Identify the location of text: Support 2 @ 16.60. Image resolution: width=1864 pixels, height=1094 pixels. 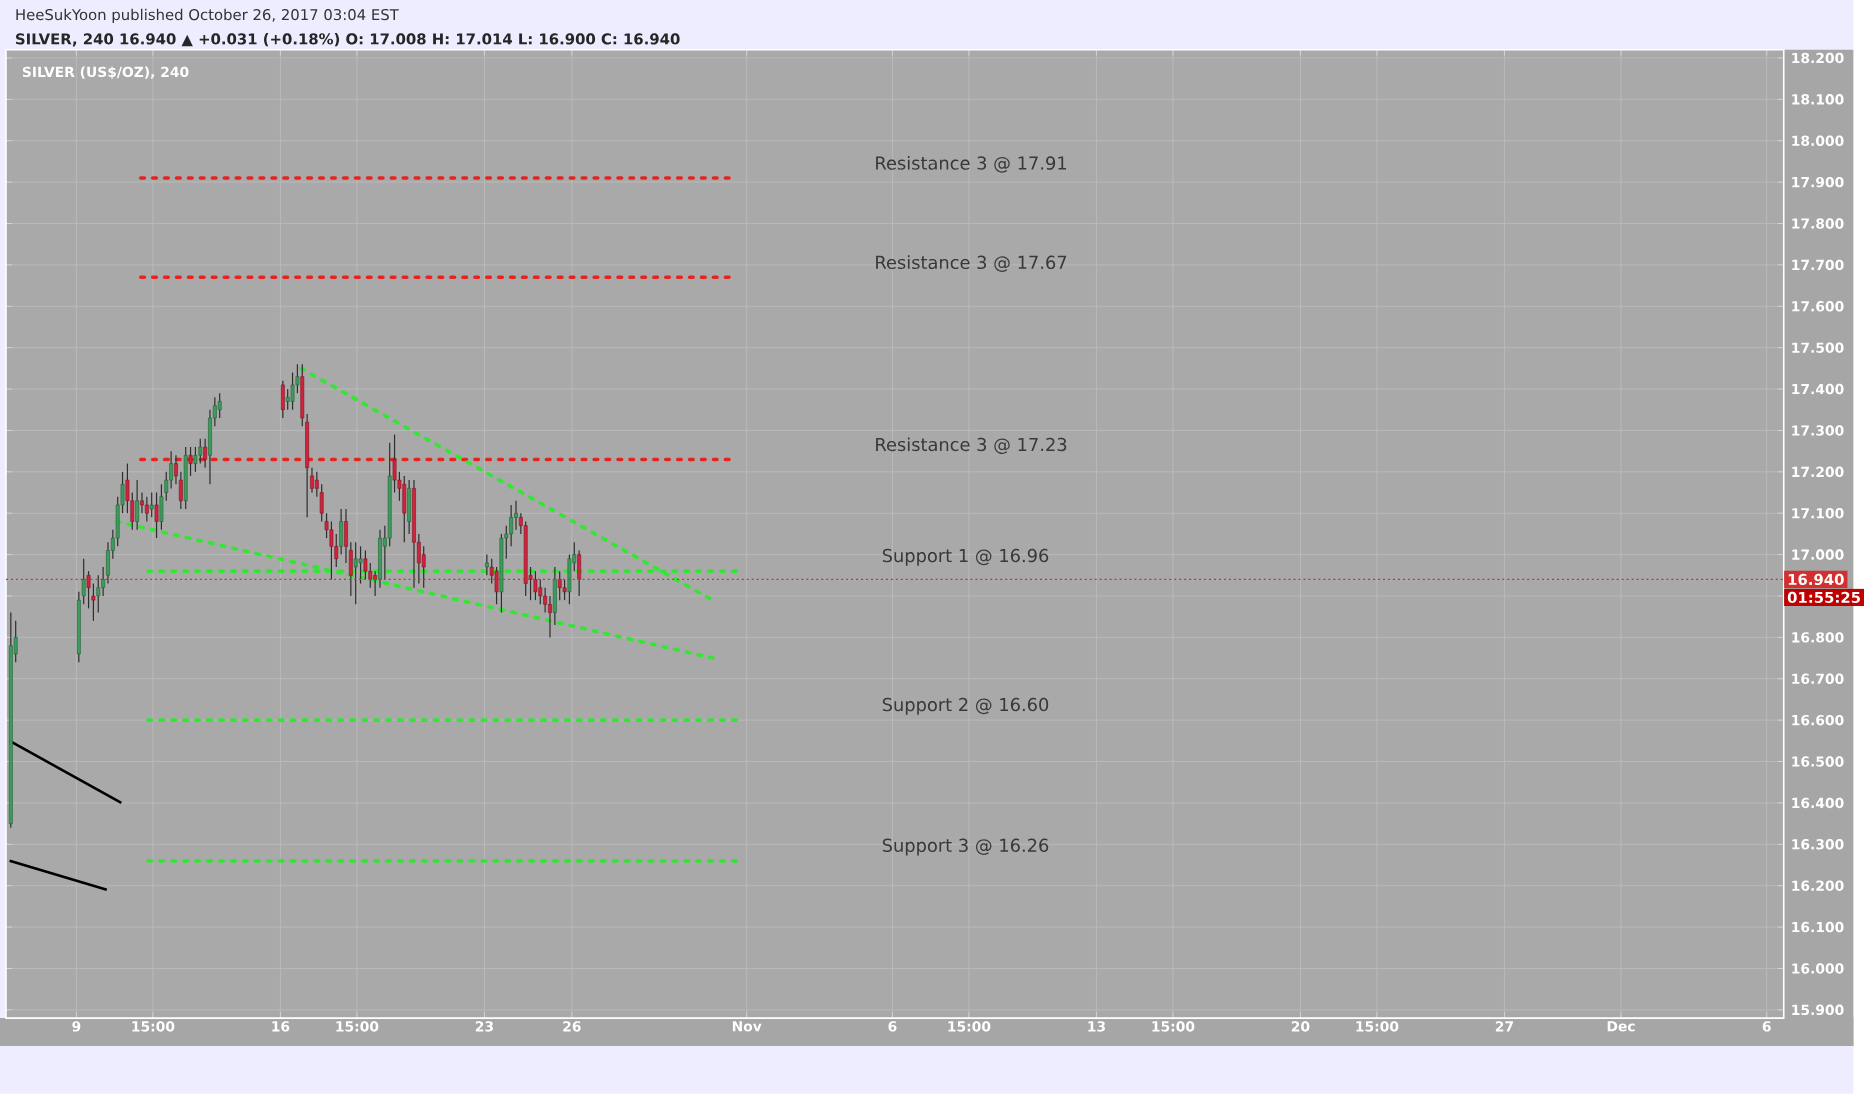
(965, 706).